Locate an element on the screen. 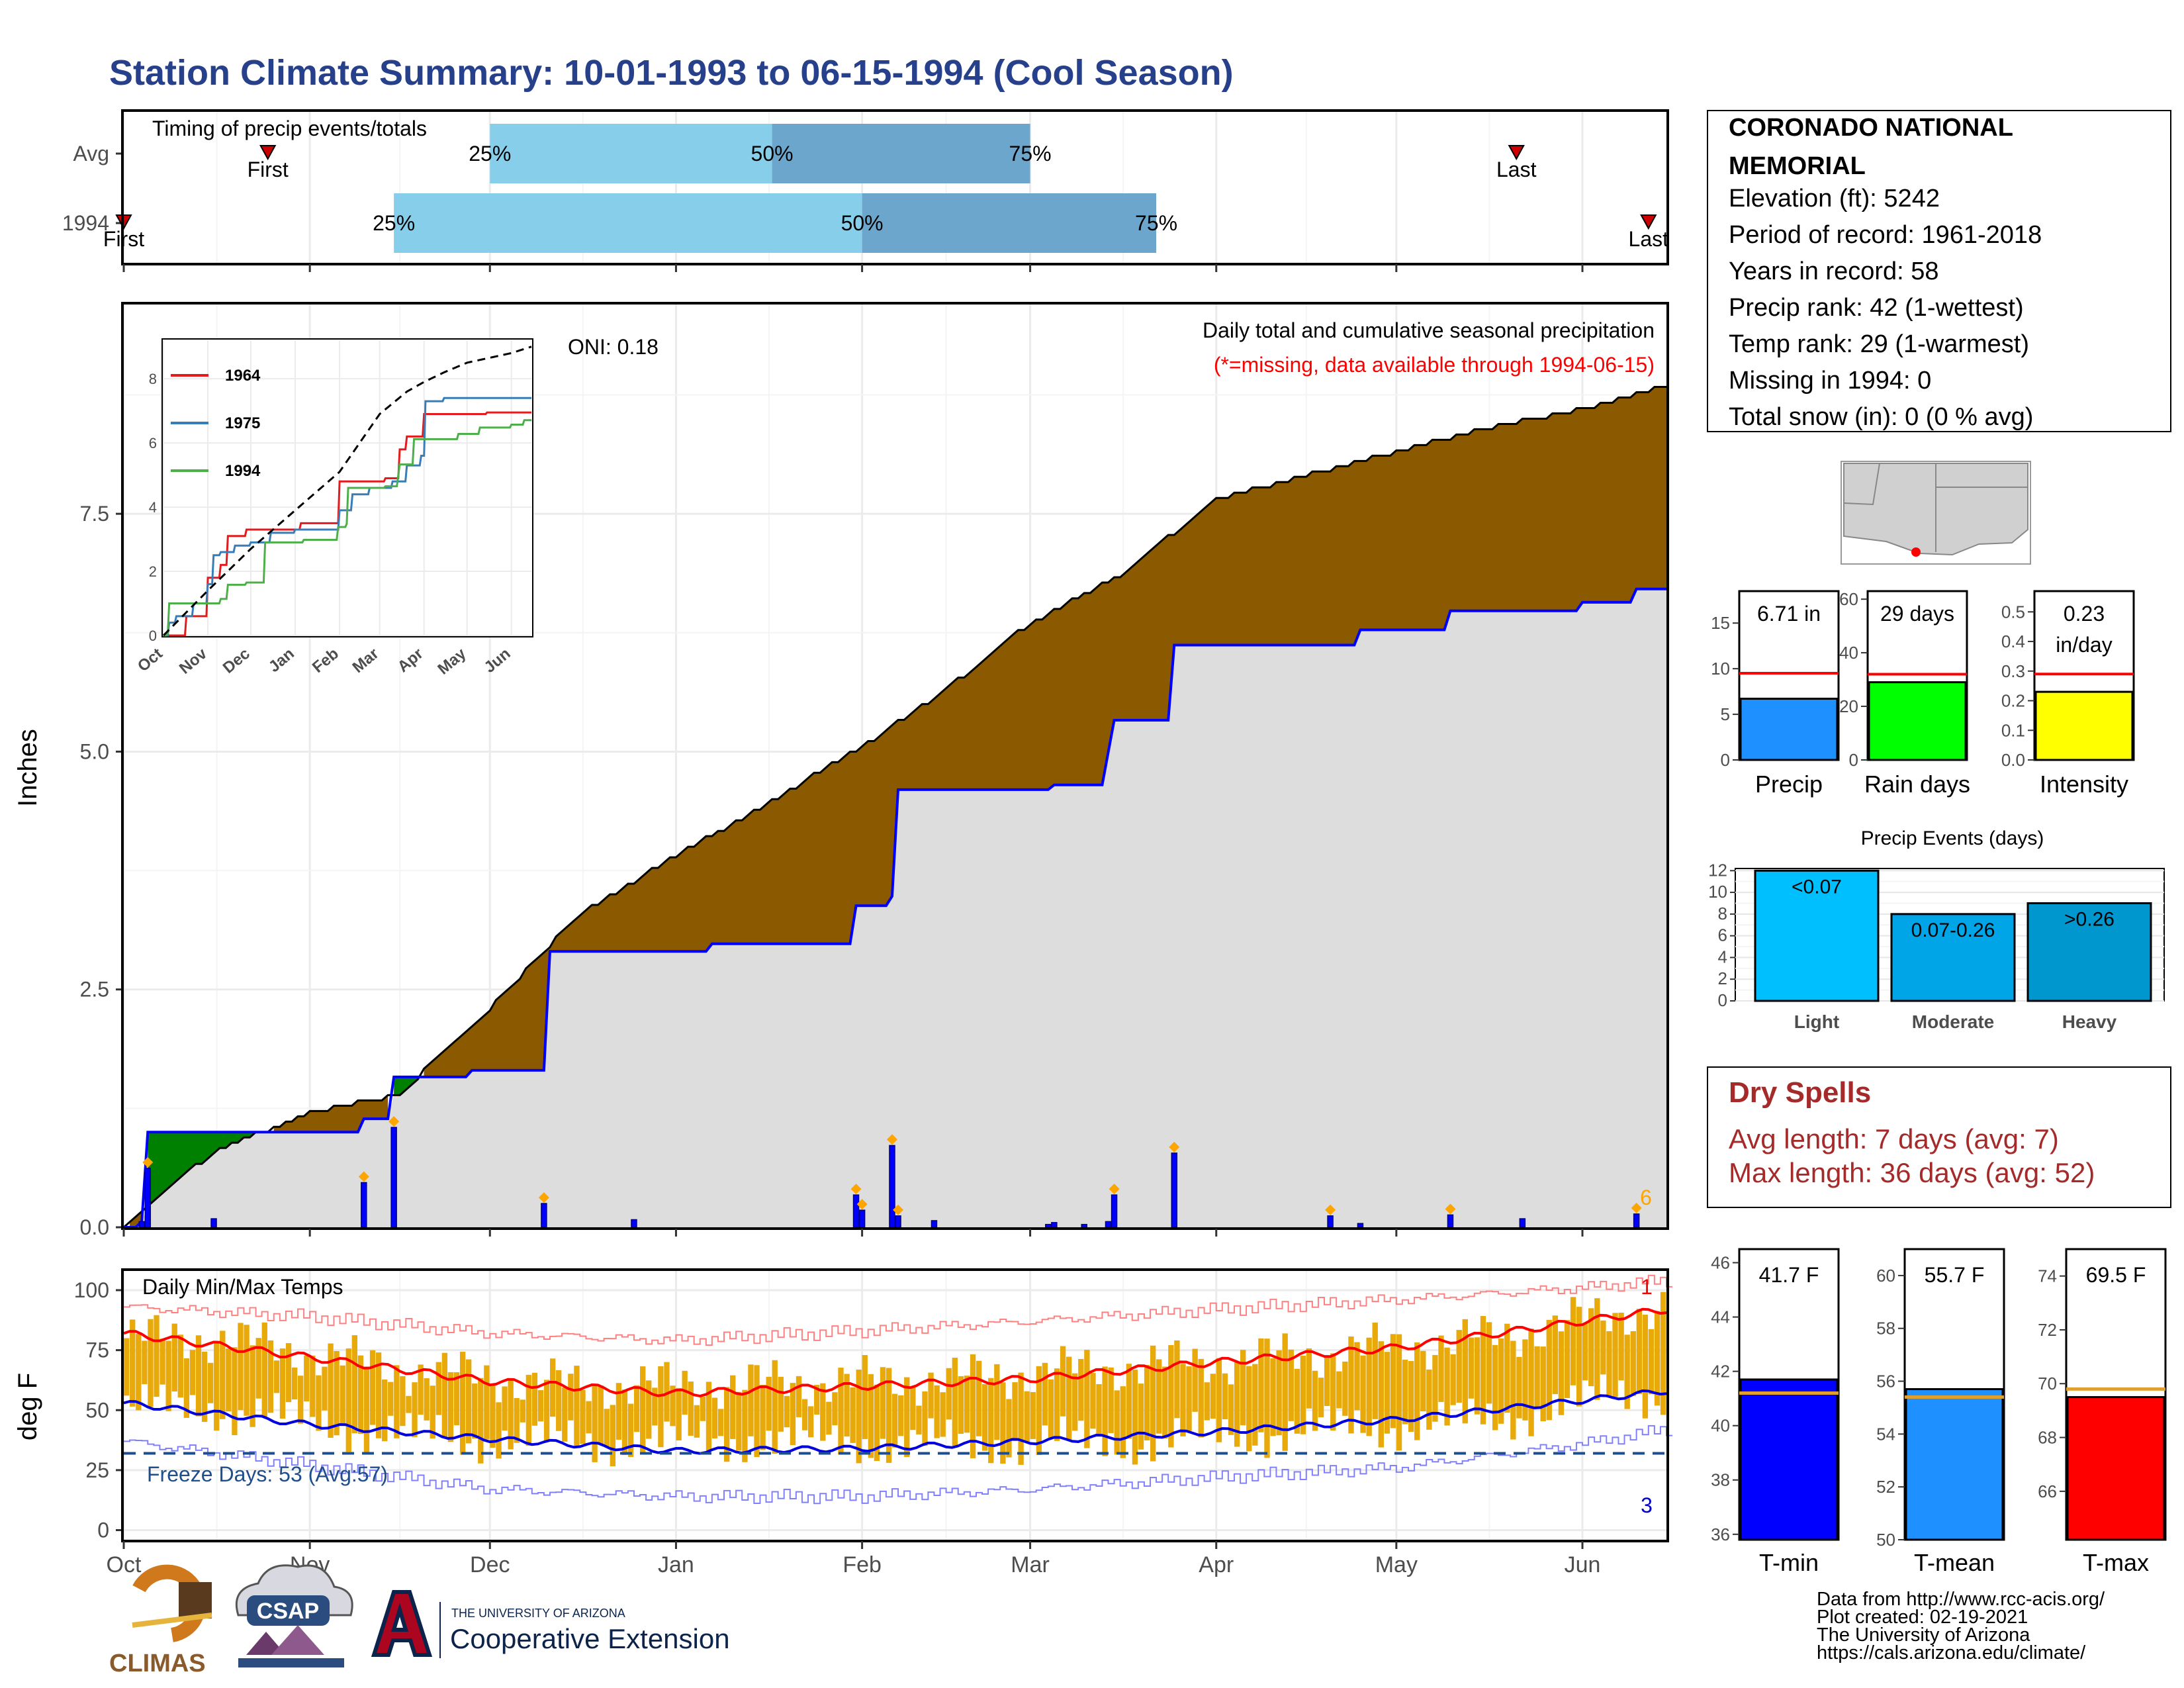 The image size is (2184, 1688). events-tick-label: 0 is located at coordinates (1723, 1000).